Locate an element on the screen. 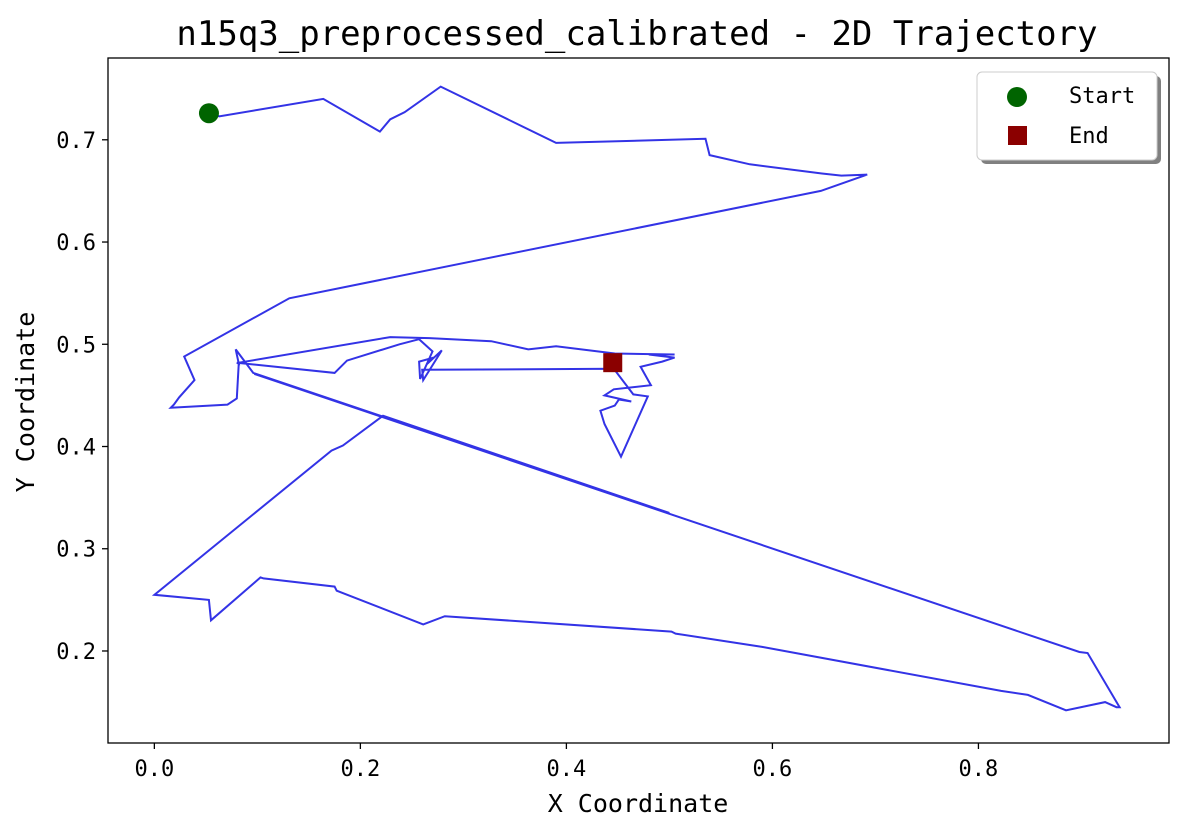 This screenshot has width=1183, height=833. x-axis-label: X Coordinate is located at coordinates (638, 803).